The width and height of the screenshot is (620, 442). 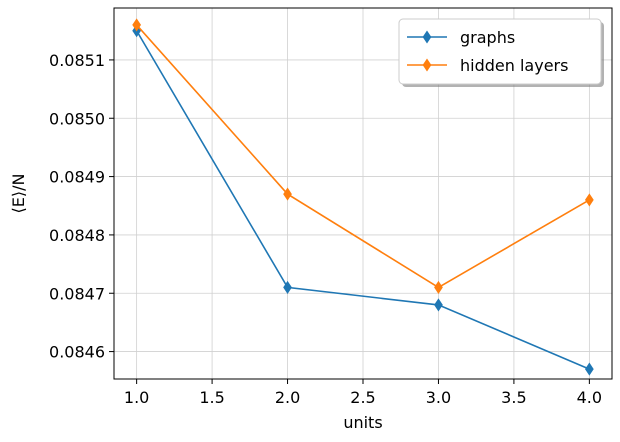 I want to click on y-tick-label: 0.0848, so click(x=77, y=235).